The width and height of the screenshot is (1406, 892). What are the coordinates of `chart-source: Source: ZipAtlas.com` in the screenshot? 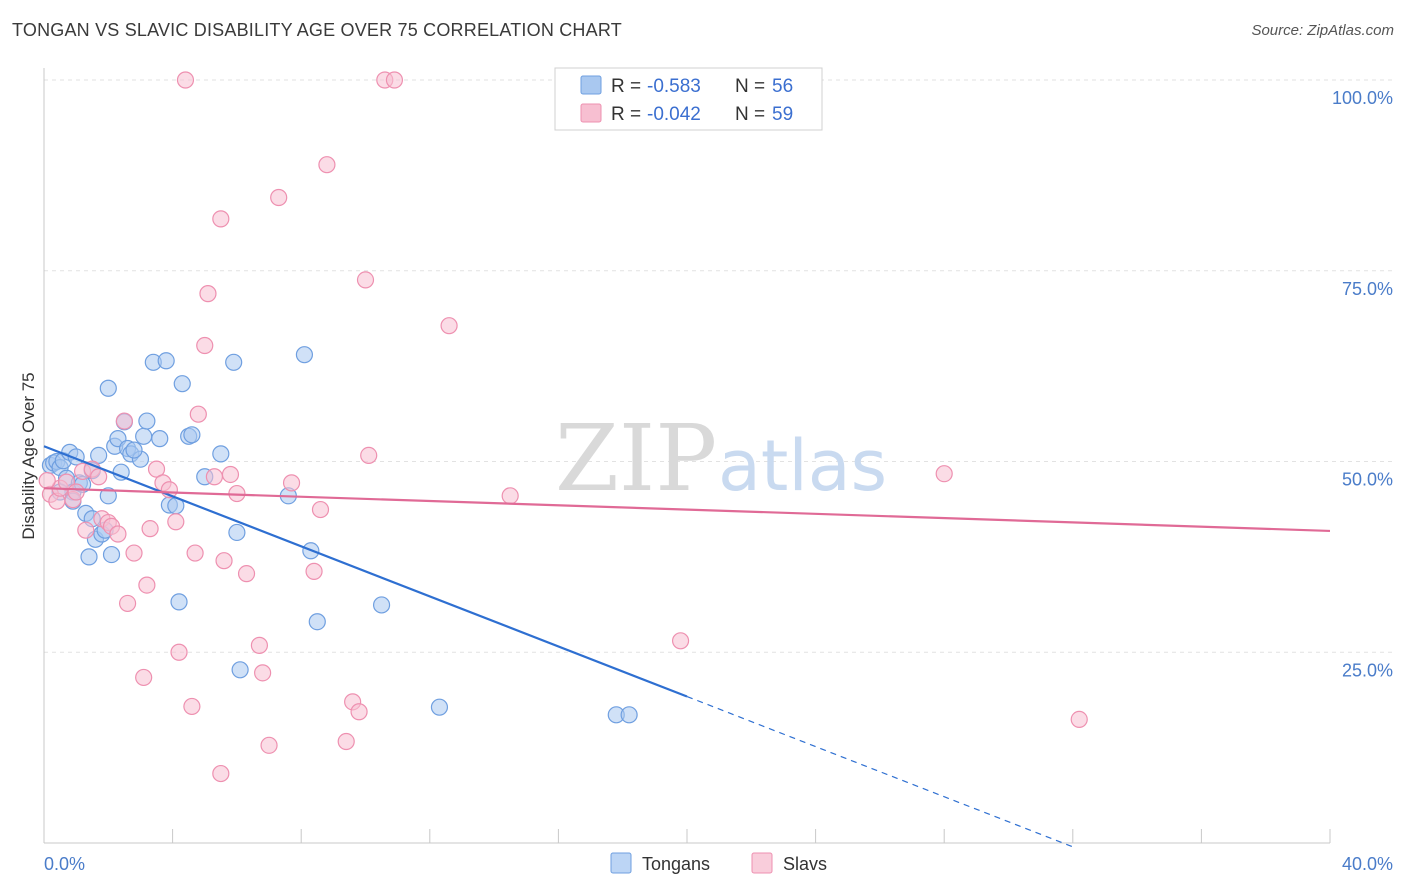 It's located at (1322, 30).